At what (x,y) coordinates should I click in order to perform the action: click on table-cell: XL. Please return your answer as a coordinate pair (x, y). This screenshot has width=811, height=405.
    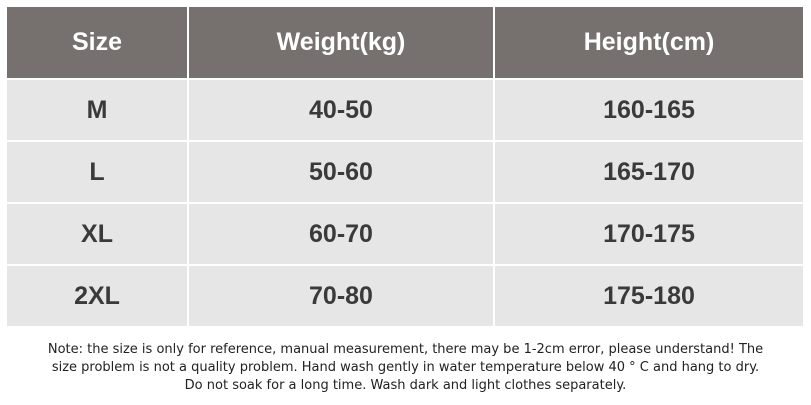
    Looking at the image, I should click on (98, 233).